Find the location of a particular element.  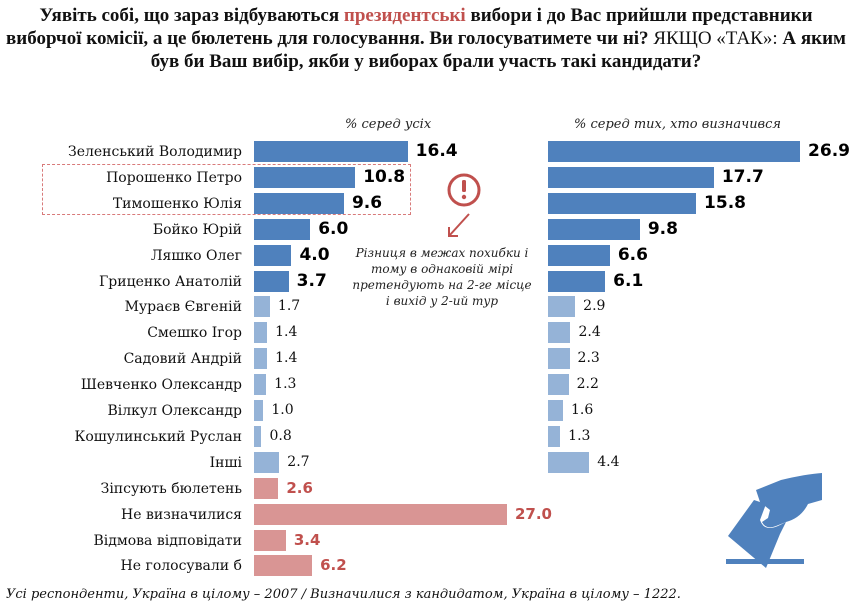

data-label: 15.8 is located at coordinates (725, 202).